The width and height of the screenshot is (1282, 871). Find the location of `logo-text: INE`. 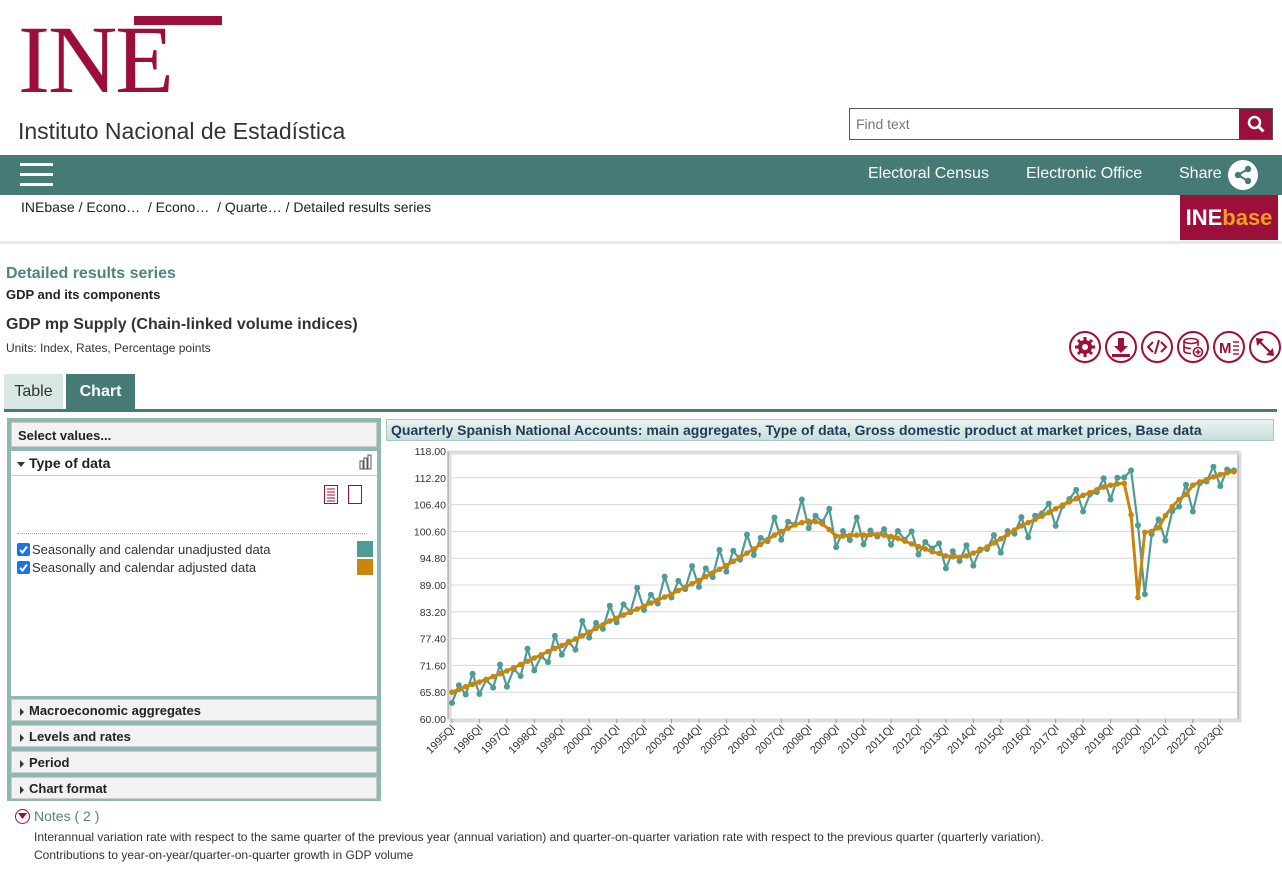

logo-text: INE is located at coordinates (96, 59).